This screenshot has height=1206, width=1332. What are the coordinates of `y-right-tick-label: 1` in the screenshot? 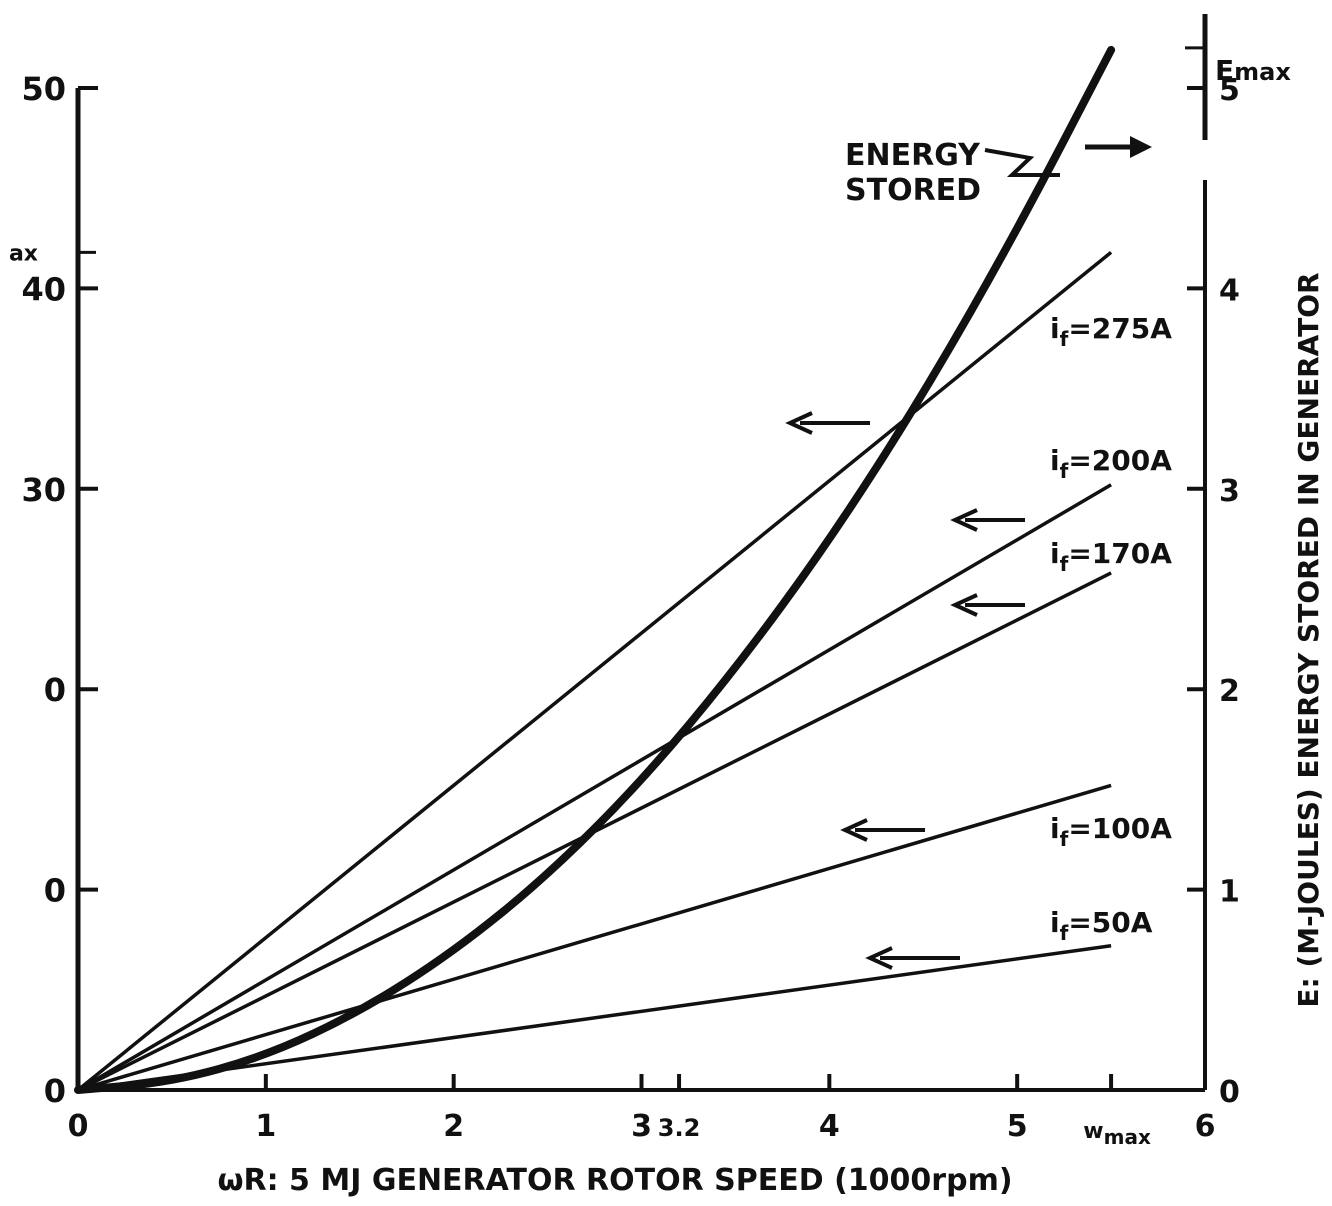 It's located at (1229, 892).